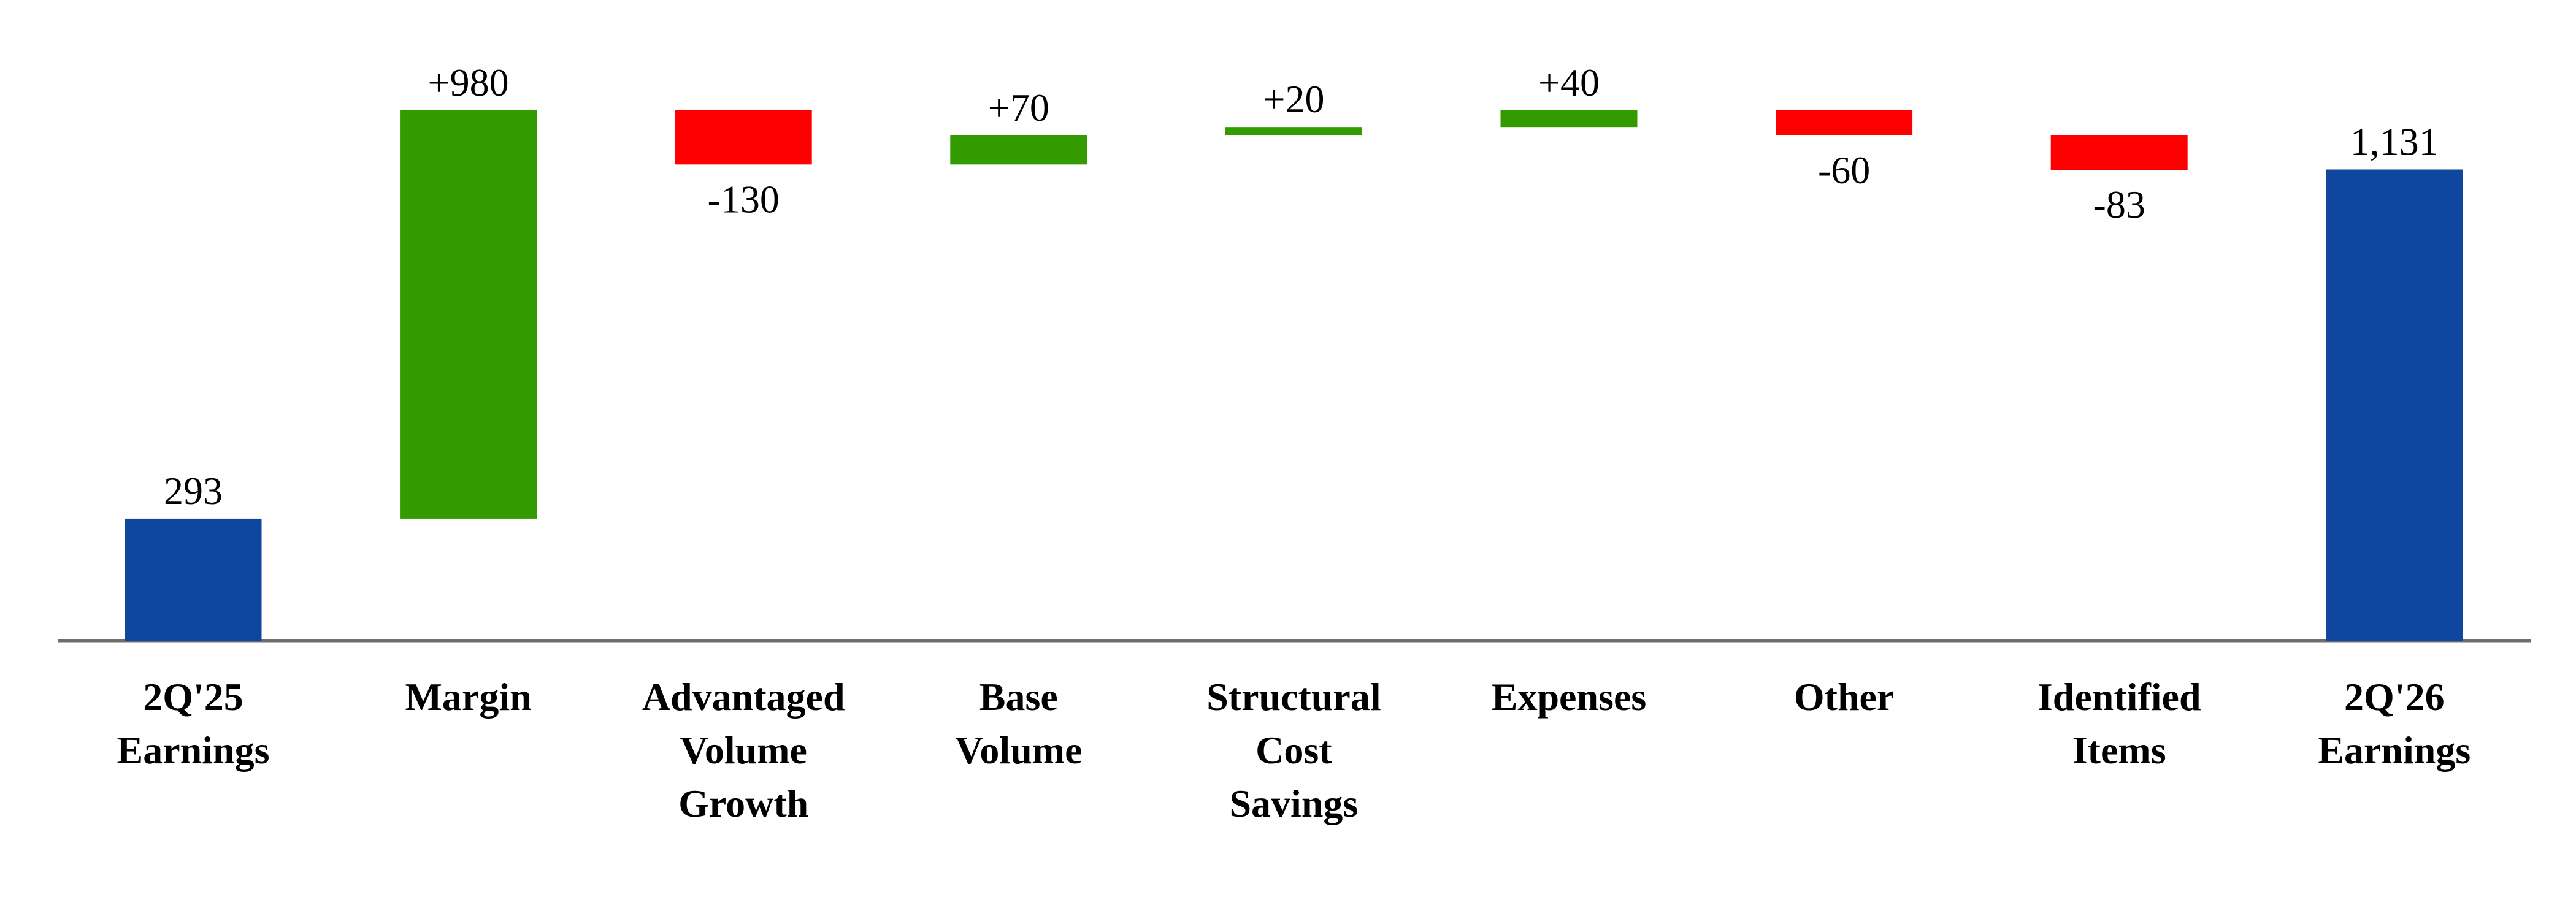  Describe the element at coordinates (1844, 697) in the screenshot. I see `category-label: Other` at that location.